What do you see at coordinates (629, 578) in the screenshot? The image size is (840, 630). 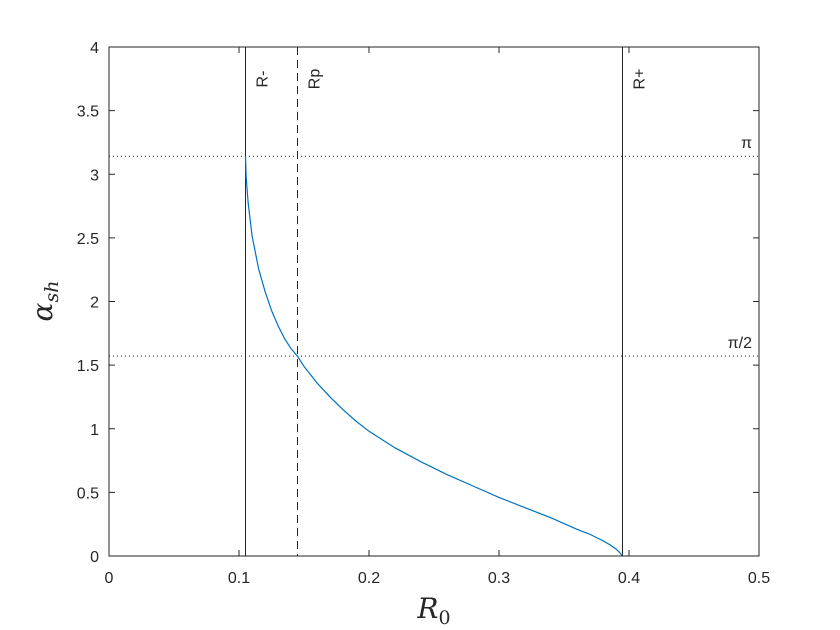 I see `x-tick-label: 0.4` at bounding box center [629, 578].